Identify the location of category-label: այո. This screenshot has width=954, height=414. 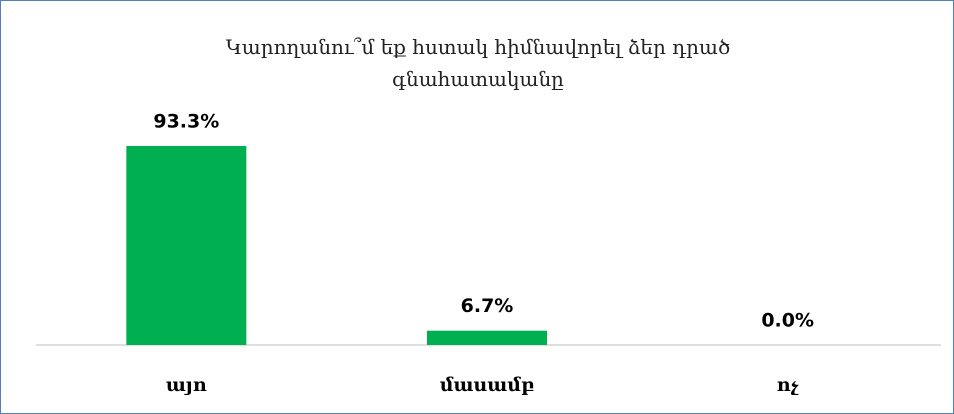
(186, 385).